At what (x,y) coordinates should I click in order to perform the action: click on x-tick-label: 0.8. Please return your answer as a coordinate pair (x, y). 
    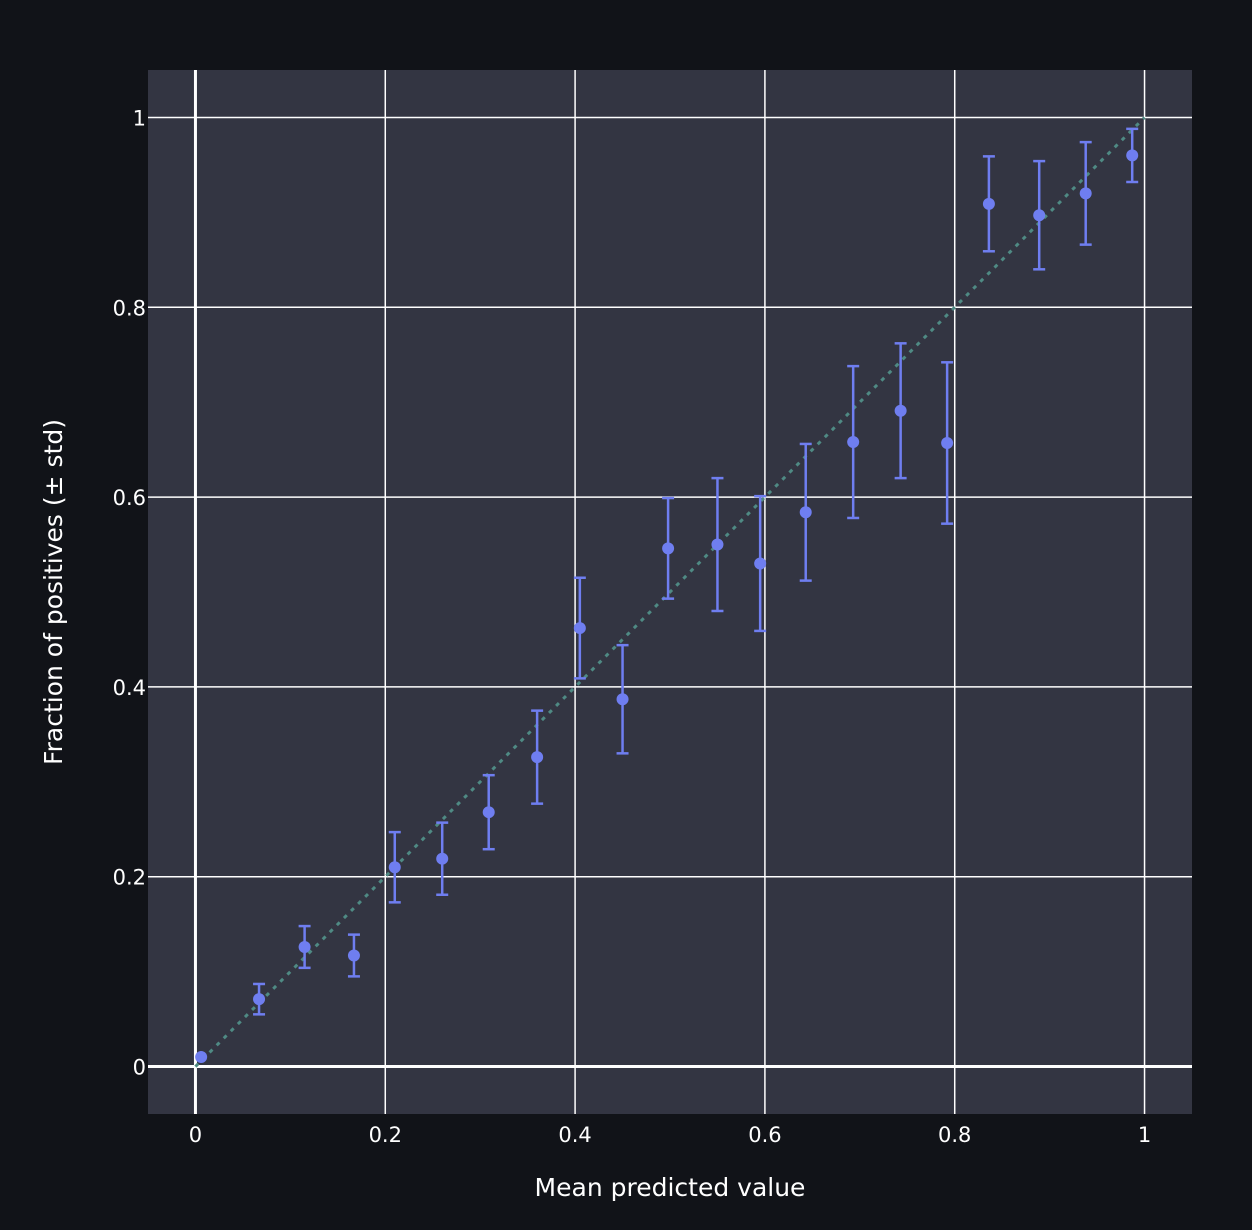
    Looking at the image, I should click on (954, 1135).